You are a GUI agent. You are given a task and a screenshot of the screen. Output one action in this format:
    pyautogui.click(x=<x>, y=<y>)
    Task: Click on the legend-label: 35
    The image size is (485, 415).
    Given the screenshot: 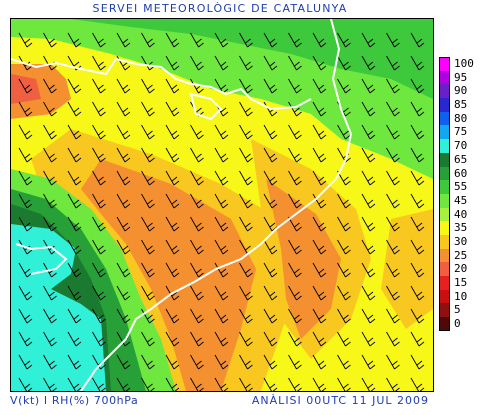 What is the action you would take?
    pyautogui.click(x=461, y=228)
    